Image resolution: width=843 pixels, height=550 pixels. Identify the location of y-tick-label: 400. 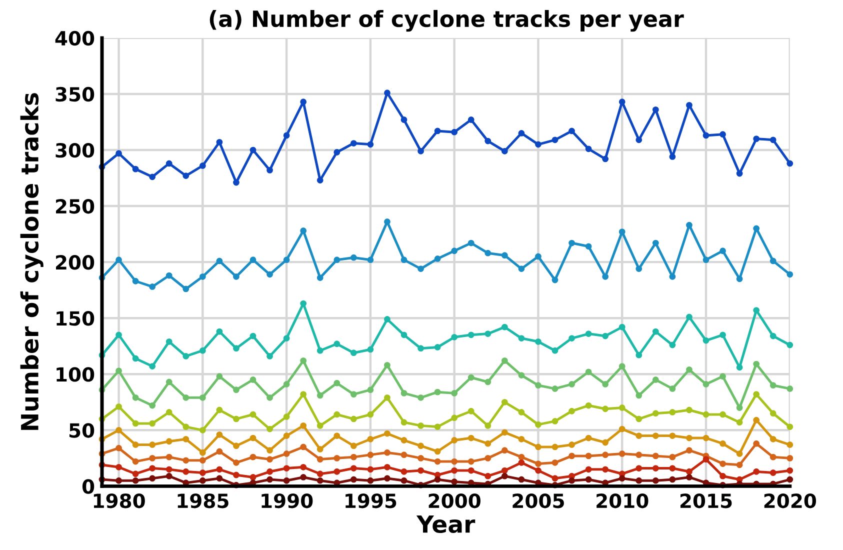
(74, 38).